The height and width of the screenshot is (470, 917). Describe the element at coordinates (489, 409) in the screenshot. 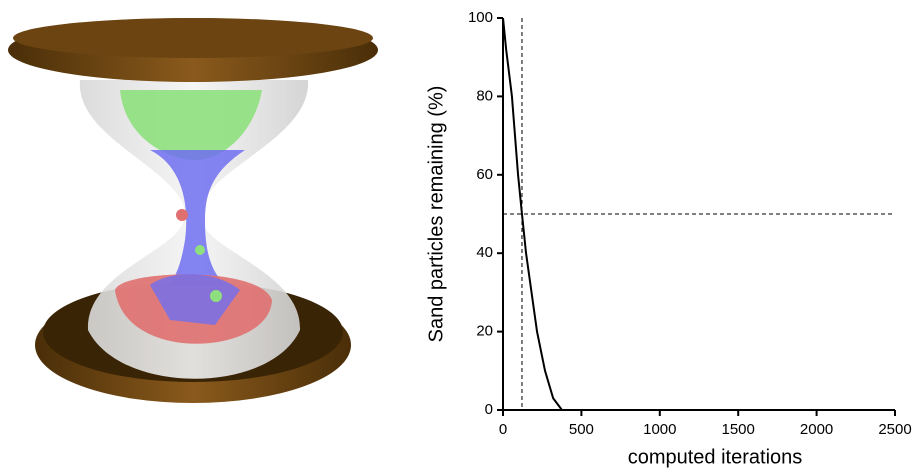

I see `y-tick-label: 0` at that location.